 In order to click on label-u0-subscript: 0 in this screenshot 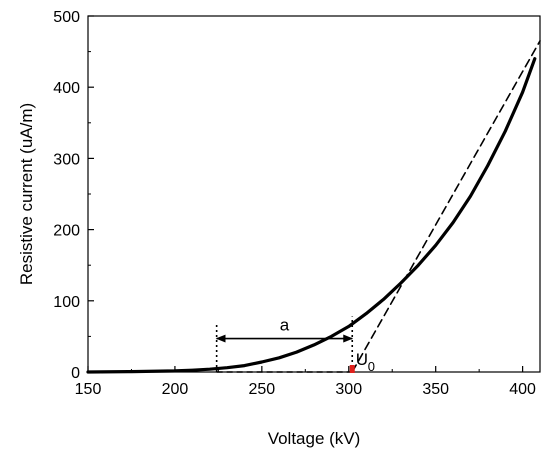, I will do `click(371, 366)`.